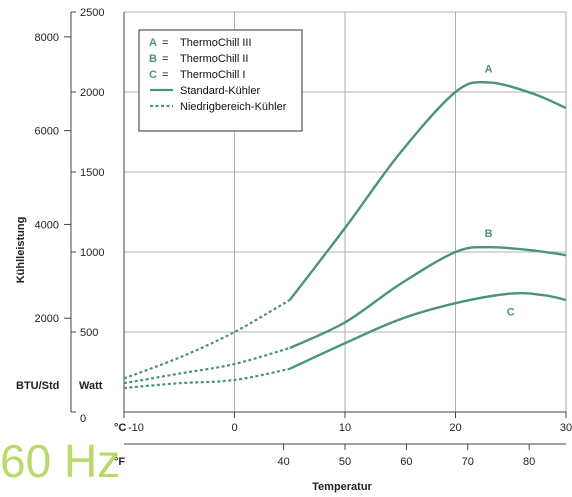 This screenshot has height=497, width=572. Describe the element at coordinates (47, 319) in the screenshot. I see `btu-tick-label: 2000` at that location.